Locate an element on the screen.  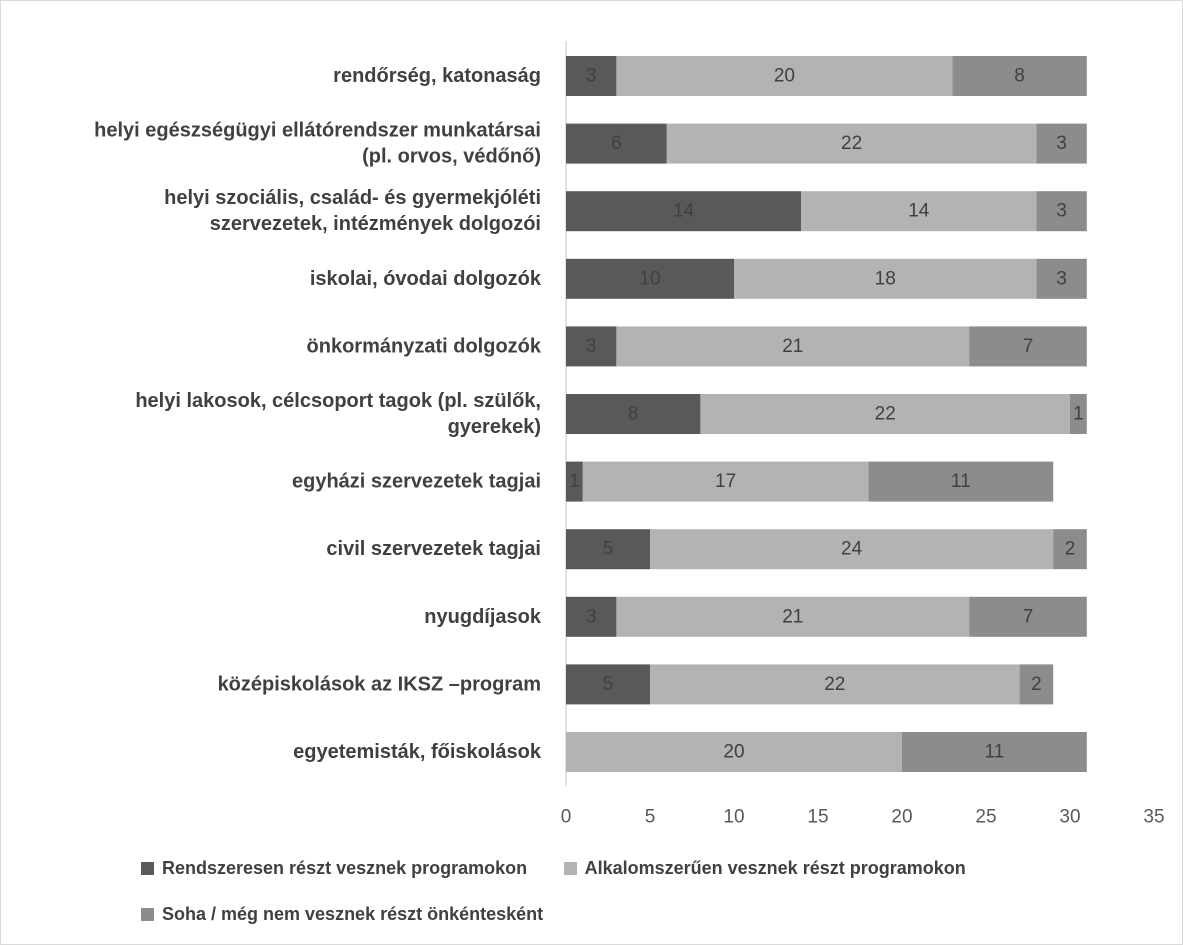
category-label-line: (pl. orvos, védőnő) is located at coordinates (451, 157).